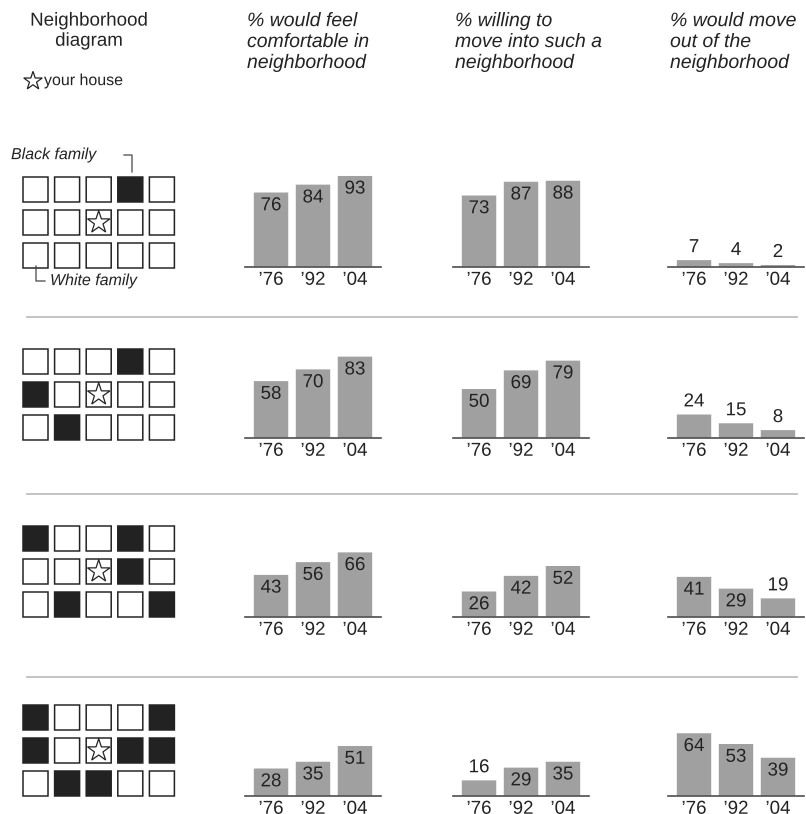 Image resolution: width=806 pixels, height=814 pixels. I want to click on data-label: 39, so click(778, 769).